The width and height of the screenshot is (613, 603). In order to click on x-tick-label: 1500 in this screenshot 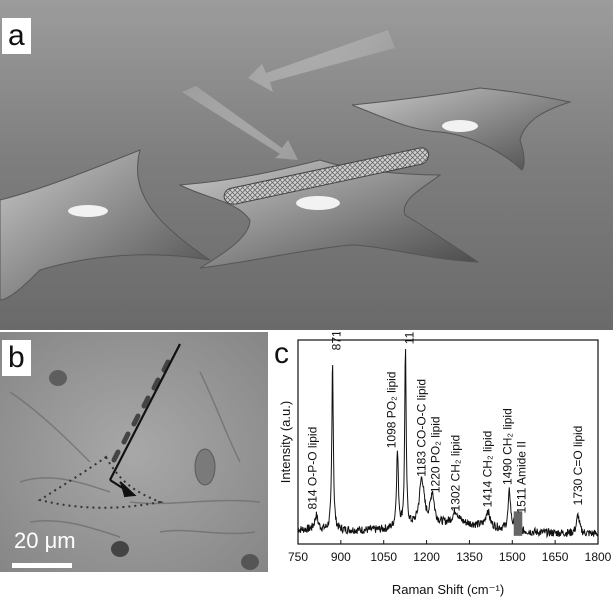, I will do `click(512, 557)`.